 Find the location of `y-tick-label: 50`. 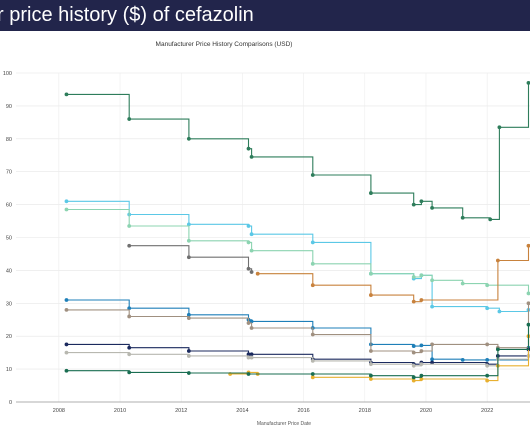

y-tick-label: 50 is located at coordinates (9, 239).